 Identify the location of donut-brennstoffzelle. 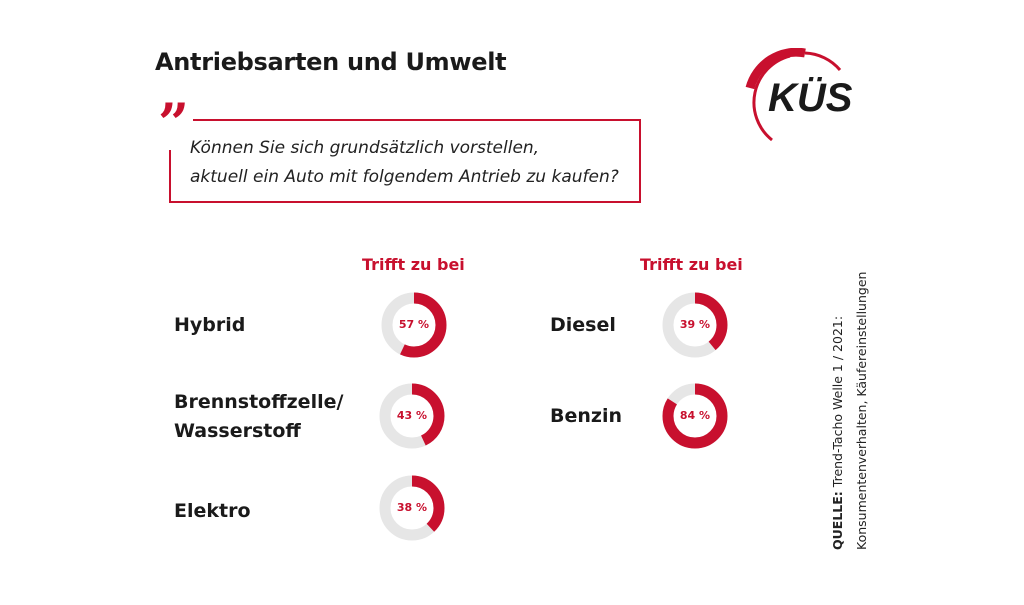
(412, 416).